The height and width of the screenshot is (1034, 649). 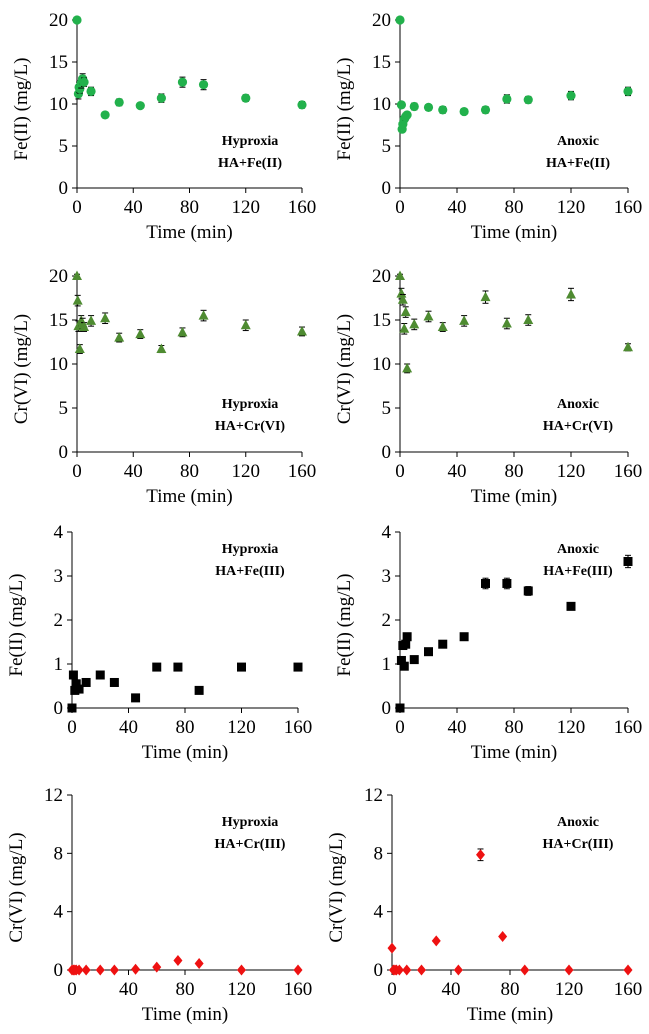 I want to click on y-tick-label: 8, so click(x=59, y=853).